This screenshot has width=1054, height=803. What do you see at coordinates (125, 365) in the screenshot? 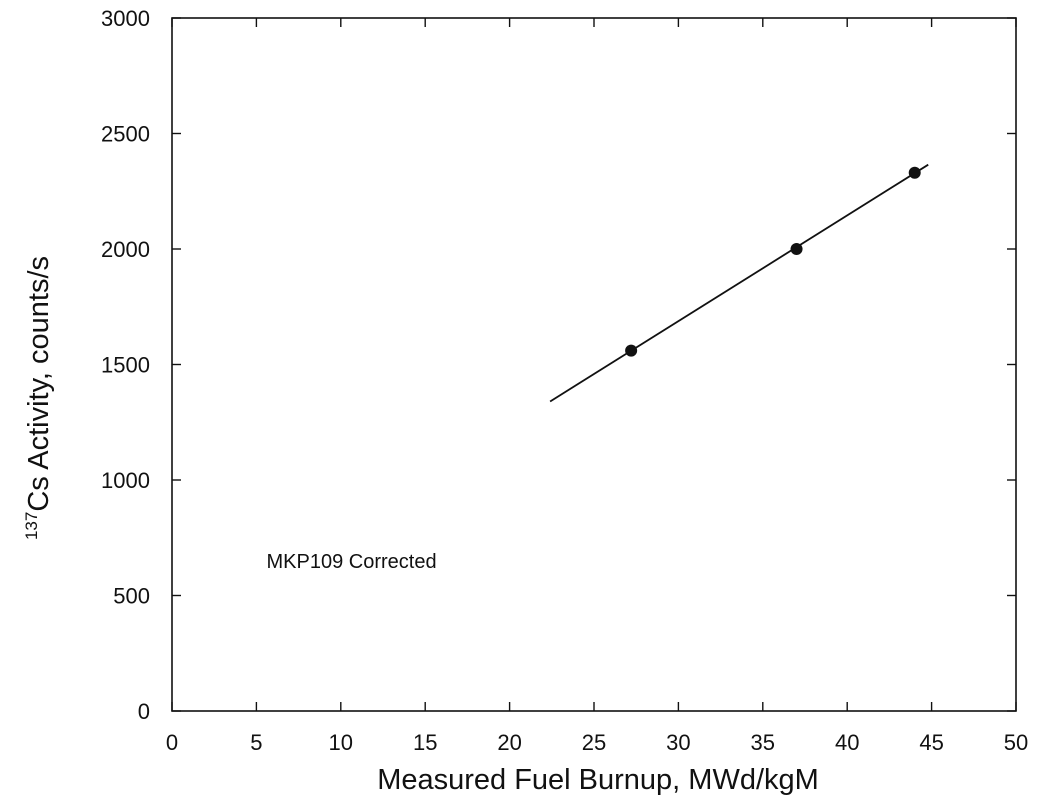
I see `y-tick-label: 1500` at bounding box center [125, 365].